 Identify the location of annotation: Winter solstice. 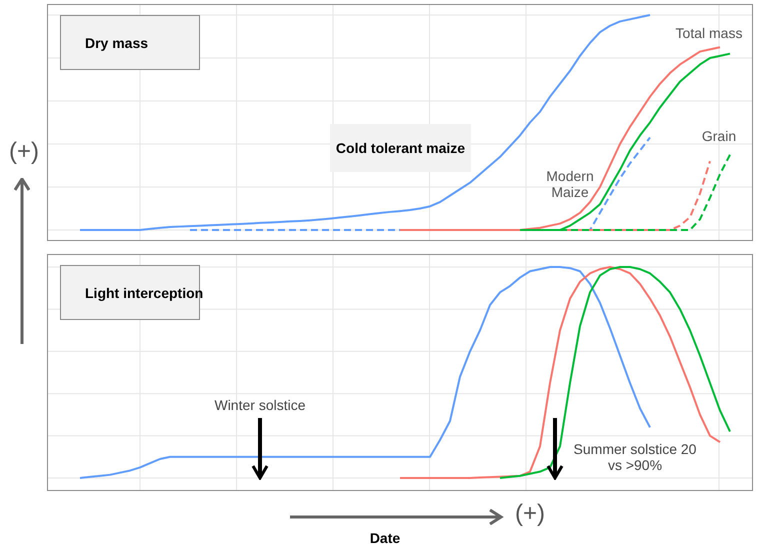
(260, 405).